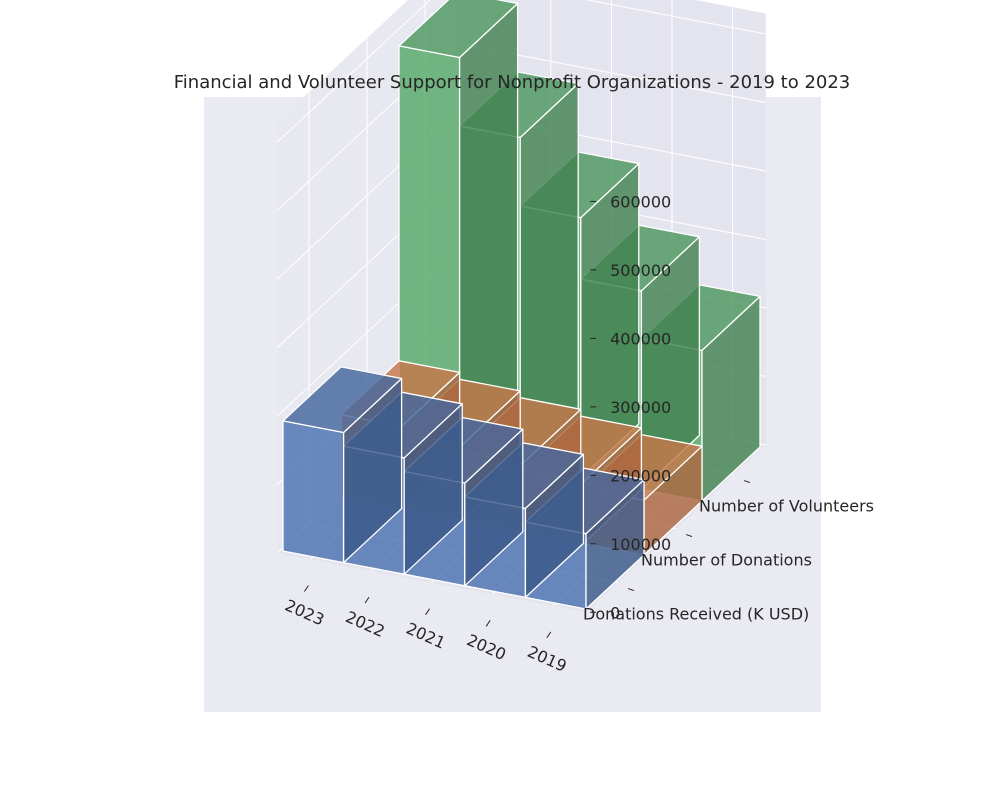 Image resolution: width=1000 pixels, height=800 pixels. Describe the element at coordinates (640, 201) in the screenshot. I see `z-tick-label: 600000` at that location.